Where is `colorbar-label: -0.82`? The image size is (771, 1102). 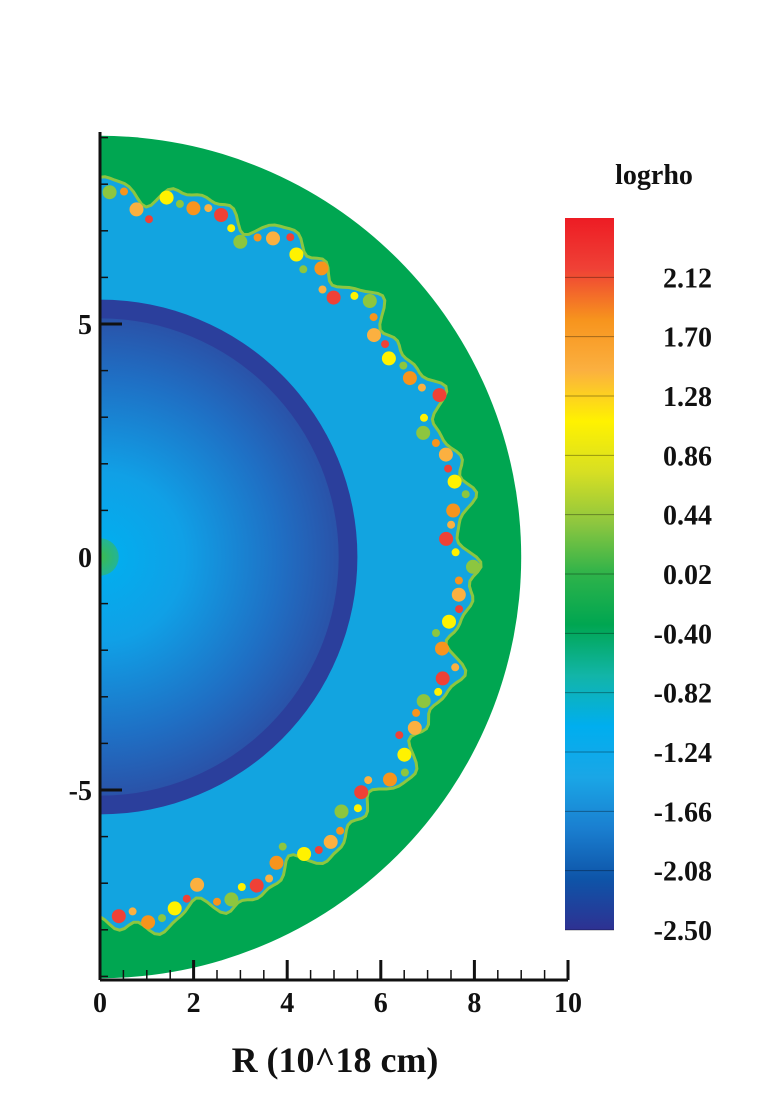 colorbar-label: -0.82 is located at coordinates (683, 694).